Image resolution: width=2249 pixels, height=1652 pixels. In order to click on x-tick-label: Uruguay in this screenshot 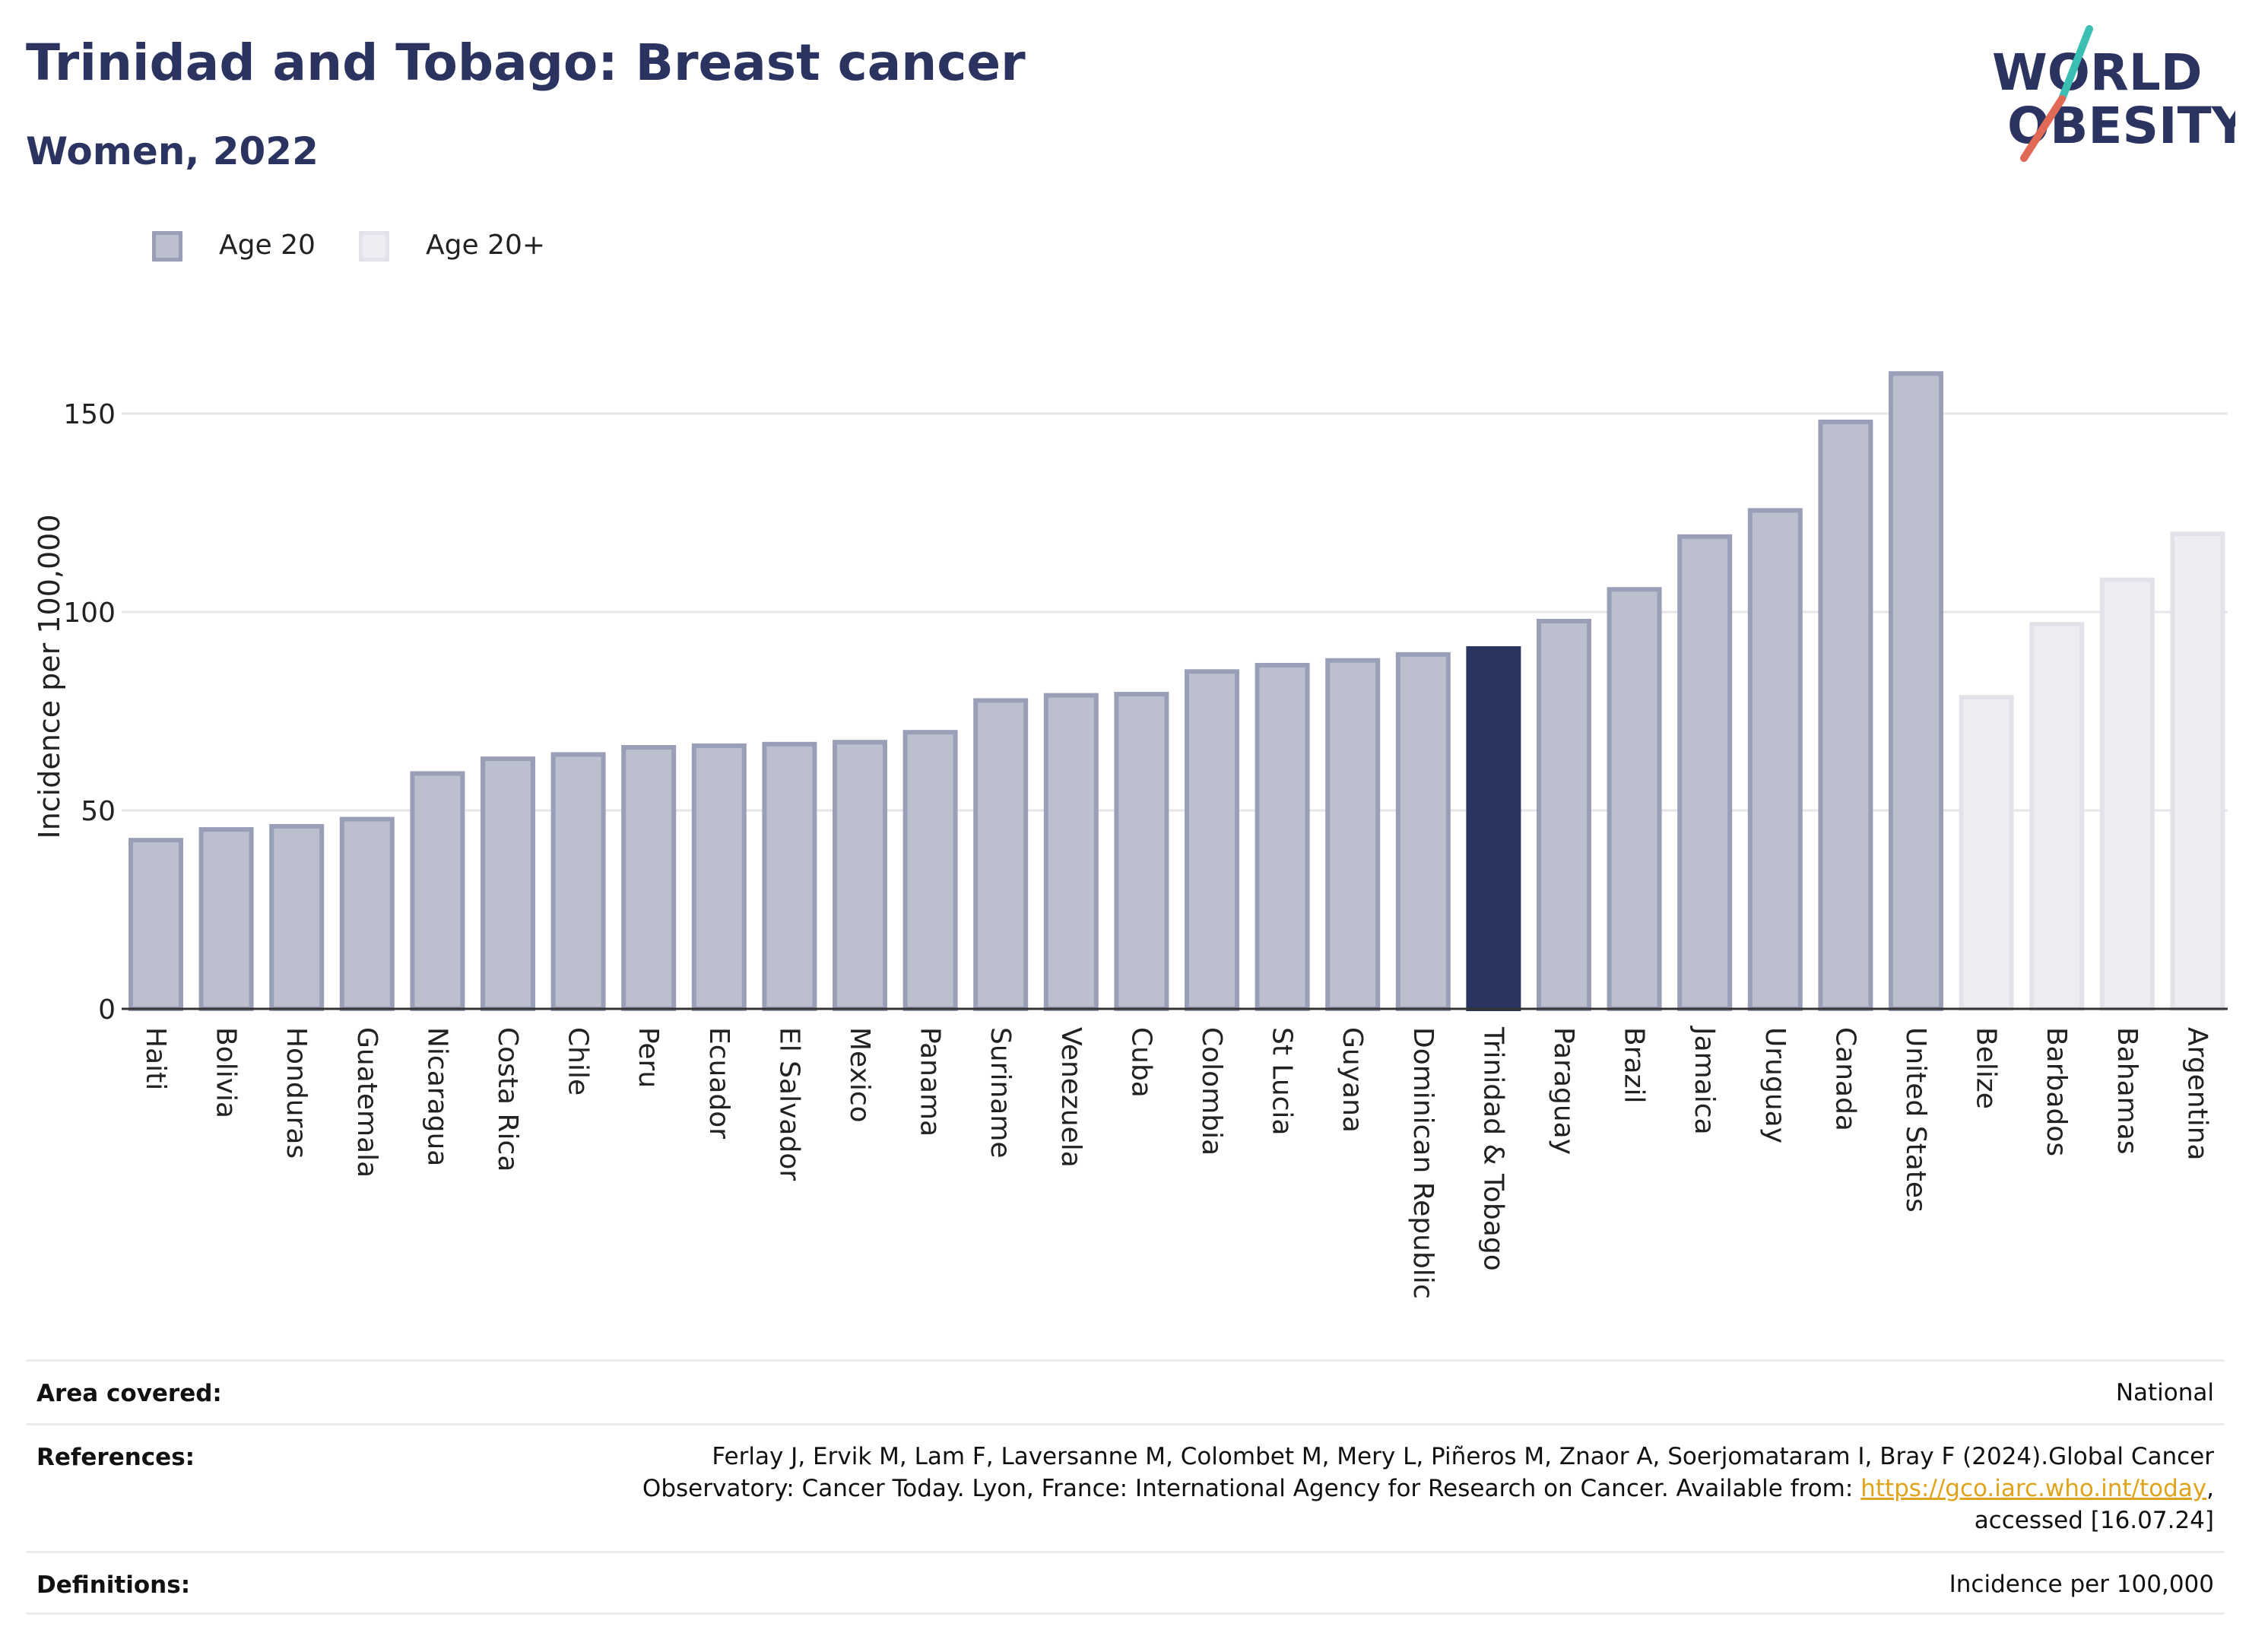, I will do `click(1775, 1085)`.